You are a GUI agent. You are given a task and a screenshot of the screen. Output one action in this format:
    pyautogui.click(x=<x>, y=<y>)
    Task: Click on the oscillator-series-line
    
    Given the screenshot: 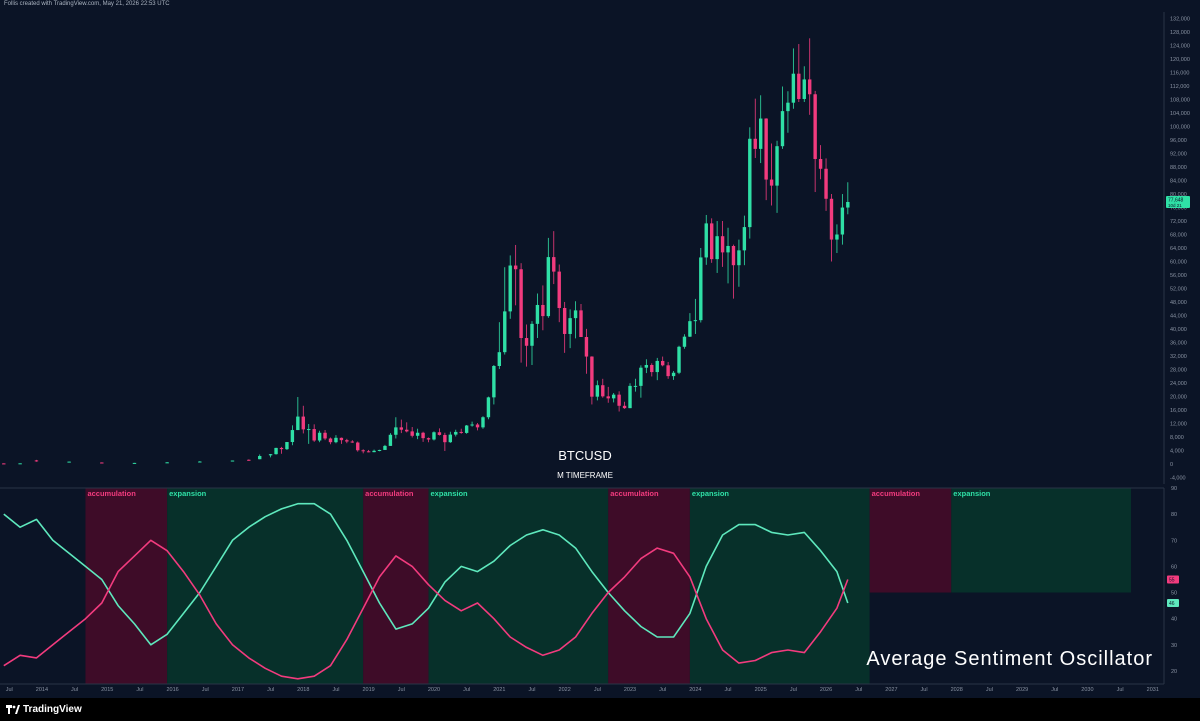 What is the action you would take?
    pyautogui.click(x=426, y=574)
    